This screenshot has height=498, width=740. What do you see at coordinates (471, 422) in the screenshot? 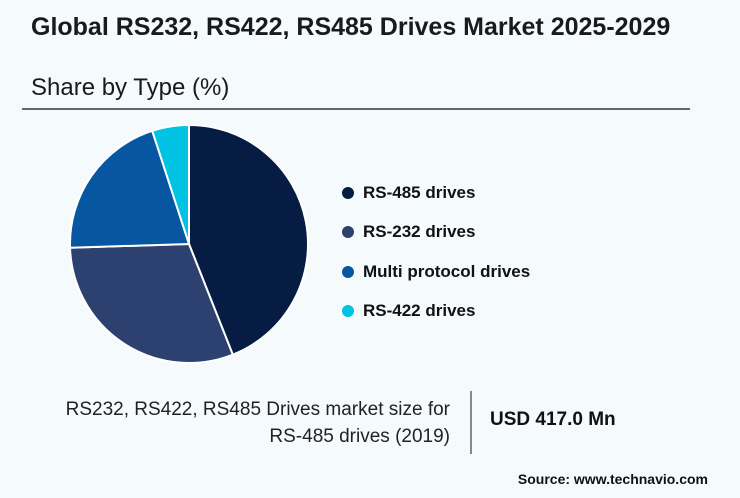
I see `footer-divider` at bounding box center [471, 422].